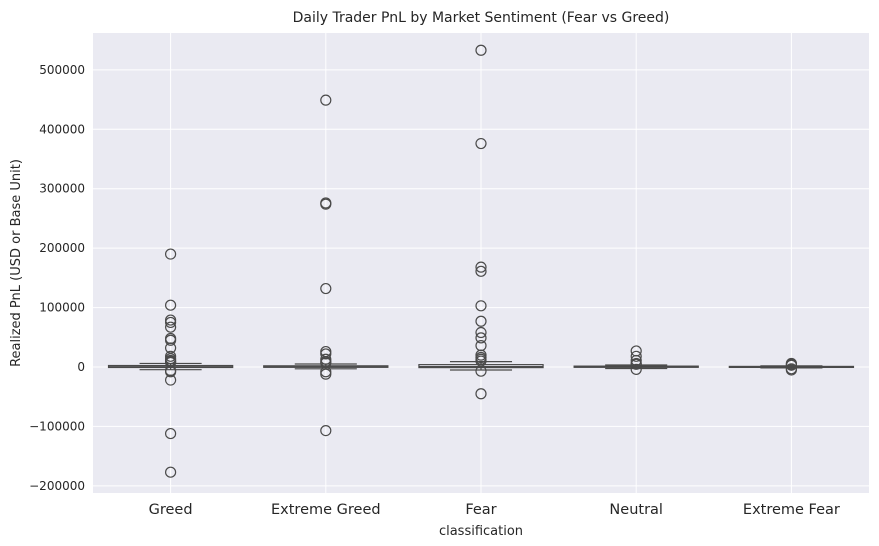 Image resolution: width=879 pixels, height=546 pixels. I want to click on box-extreme-fear, so click(791, 366).